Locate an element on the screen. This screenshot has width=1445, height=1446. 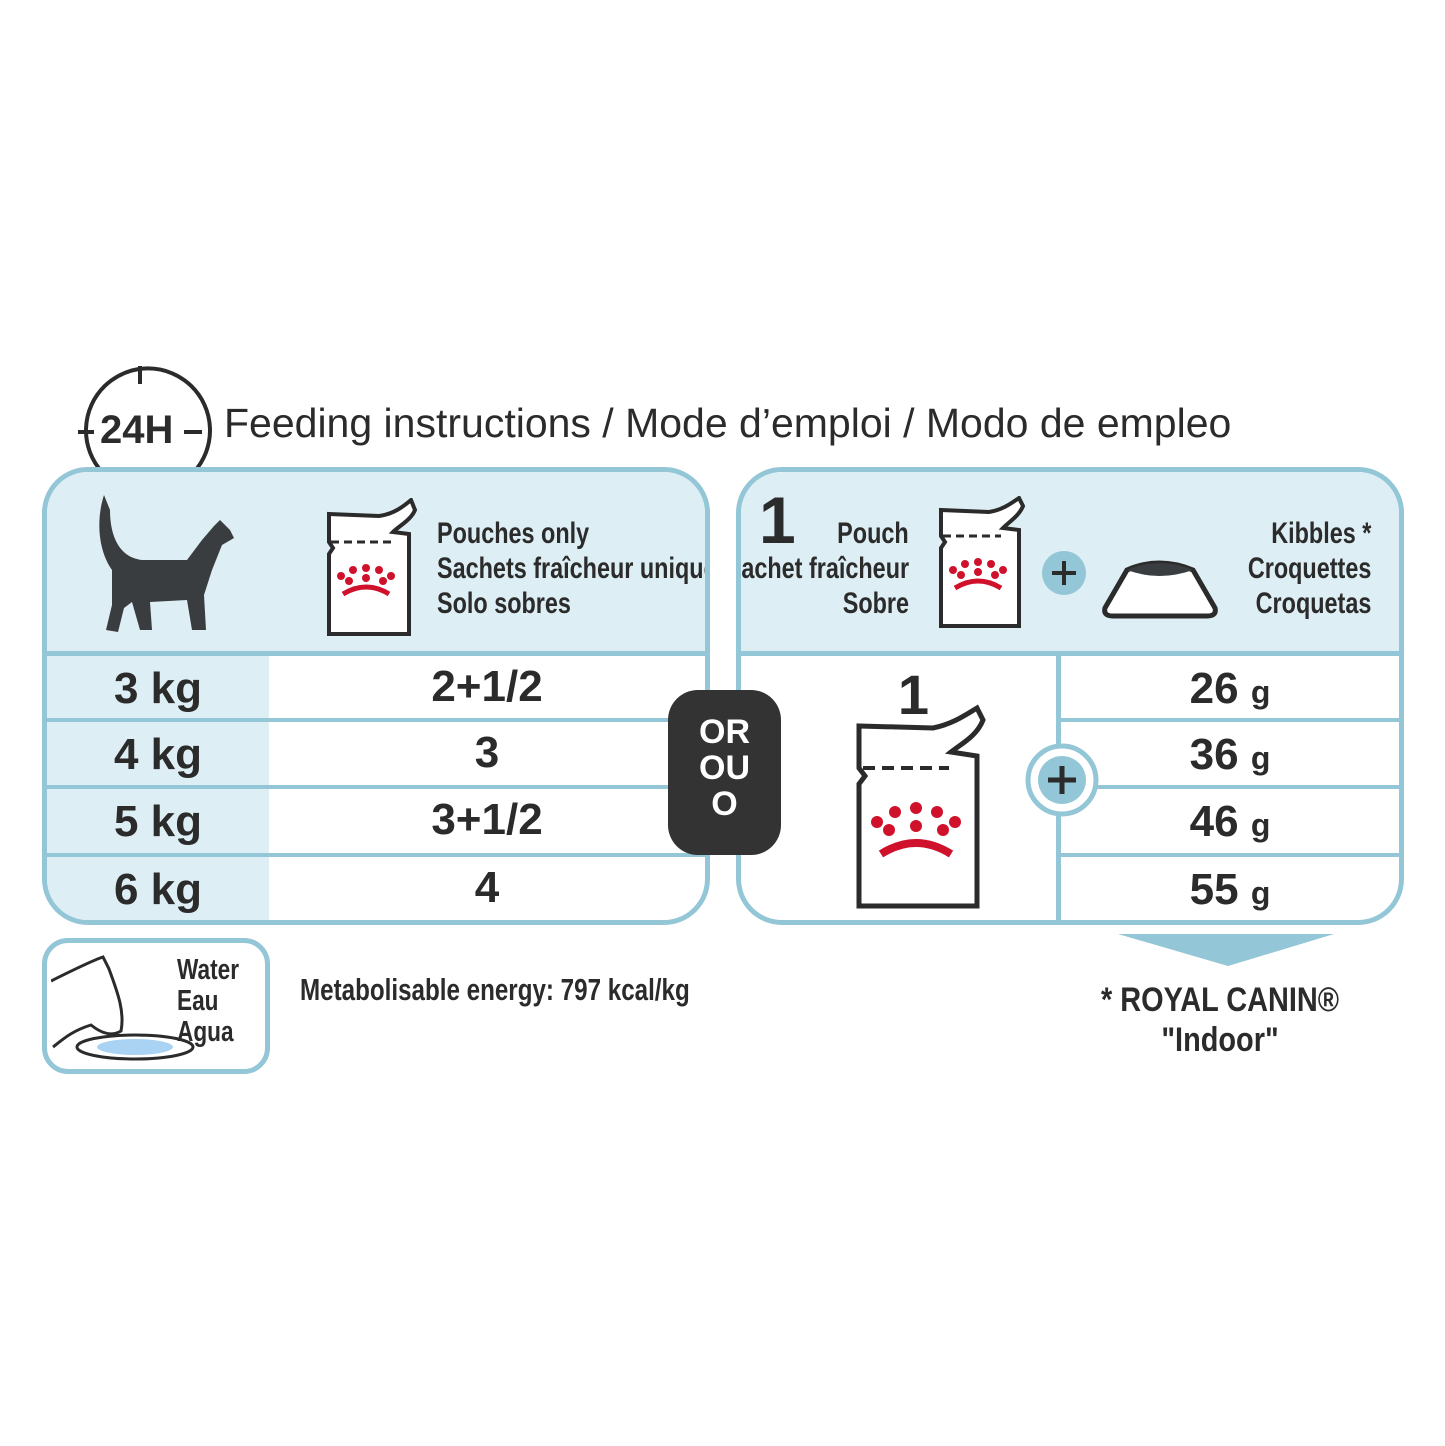
label-pouches-only-en: Pouches only is located at coordinates (513, 533).